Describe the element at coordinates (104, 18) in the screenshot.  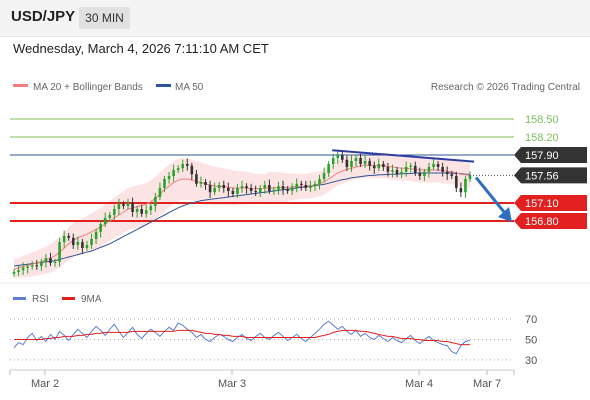
I see `timeframe-selector: 30 MIN` at that location.